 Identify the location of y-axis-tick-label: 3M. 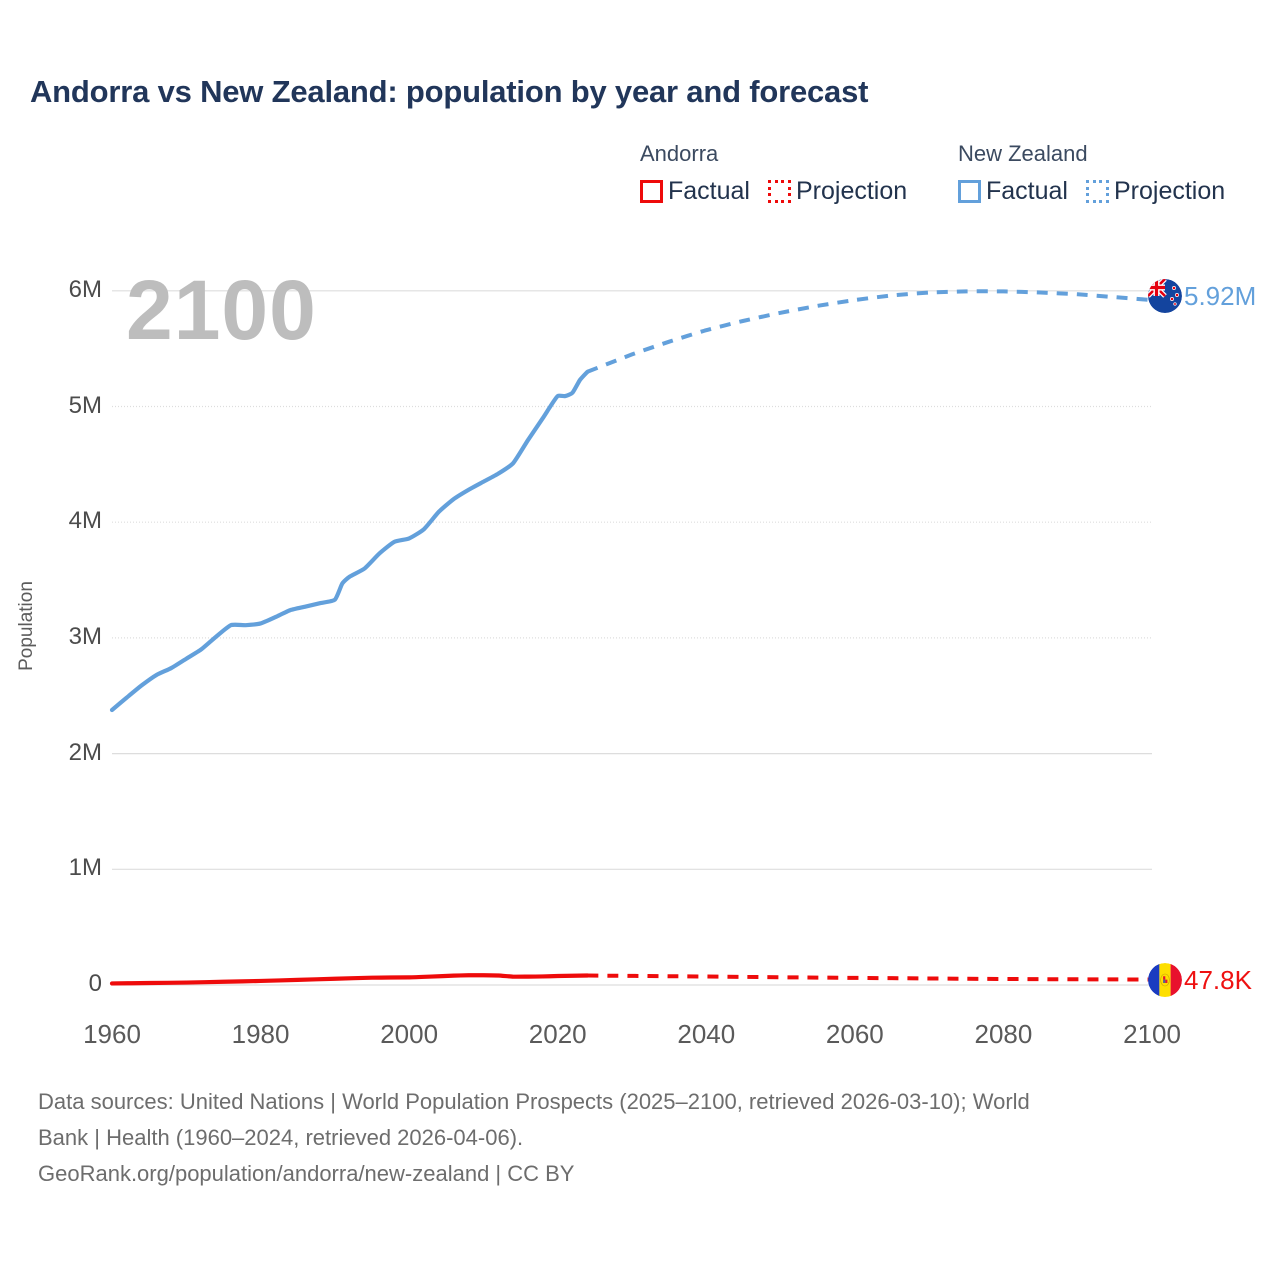
(85, 636).